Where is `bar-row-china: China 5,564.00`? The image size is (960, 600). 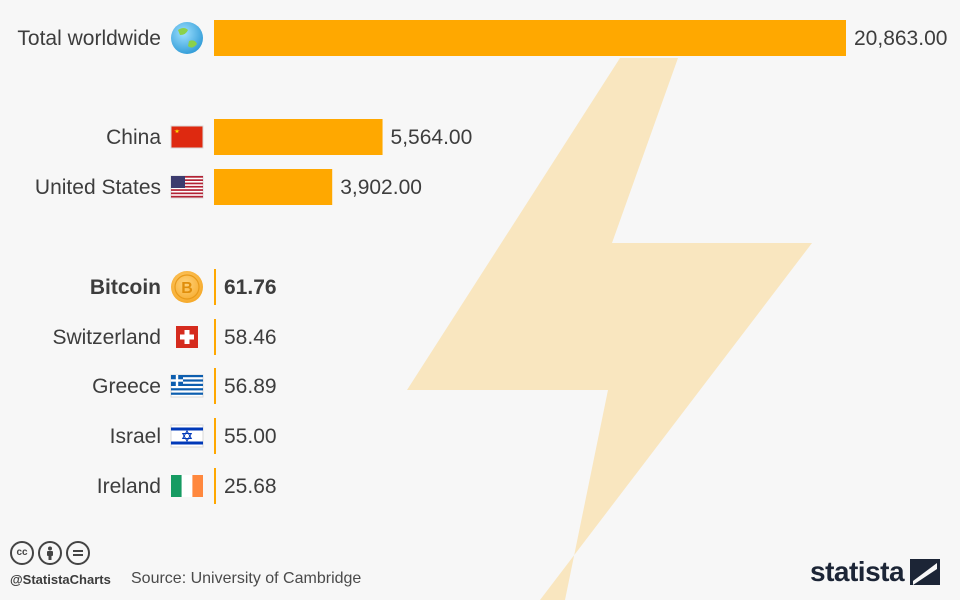
bar-row-china: China 5,564.00 is located at coordinates (289, 137).